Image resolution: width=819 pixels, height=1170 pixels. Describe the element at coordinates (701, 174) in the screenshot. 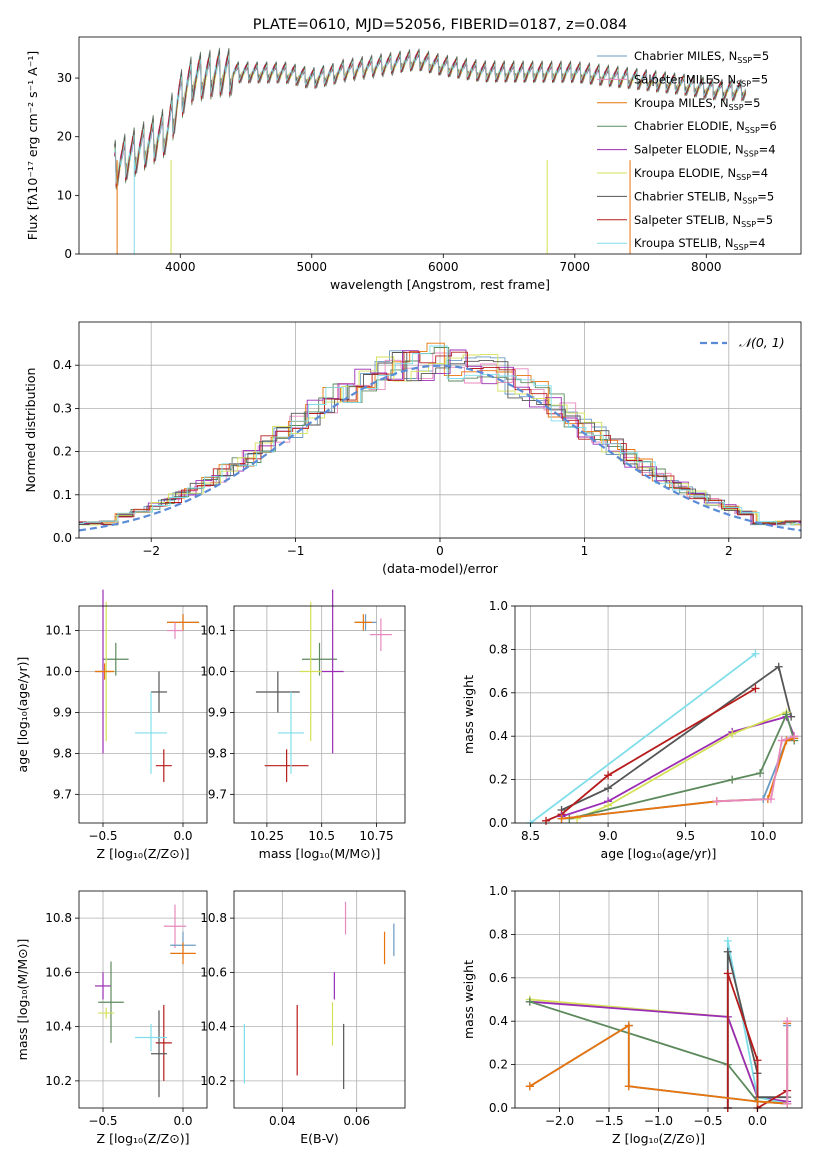

I see `legend-entry: Kroupa ELODIE, NSSP=4` at that location.